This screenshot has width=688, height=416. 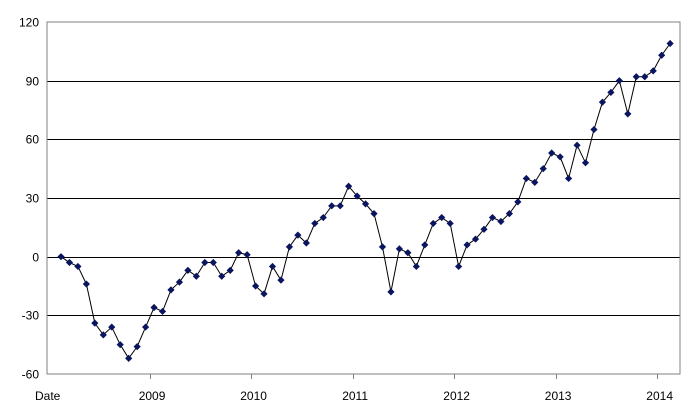 What do you see at coordinates (404, 376) in the screenshot?
I see `x-axis-ticks` at bounding box center [404, 376].